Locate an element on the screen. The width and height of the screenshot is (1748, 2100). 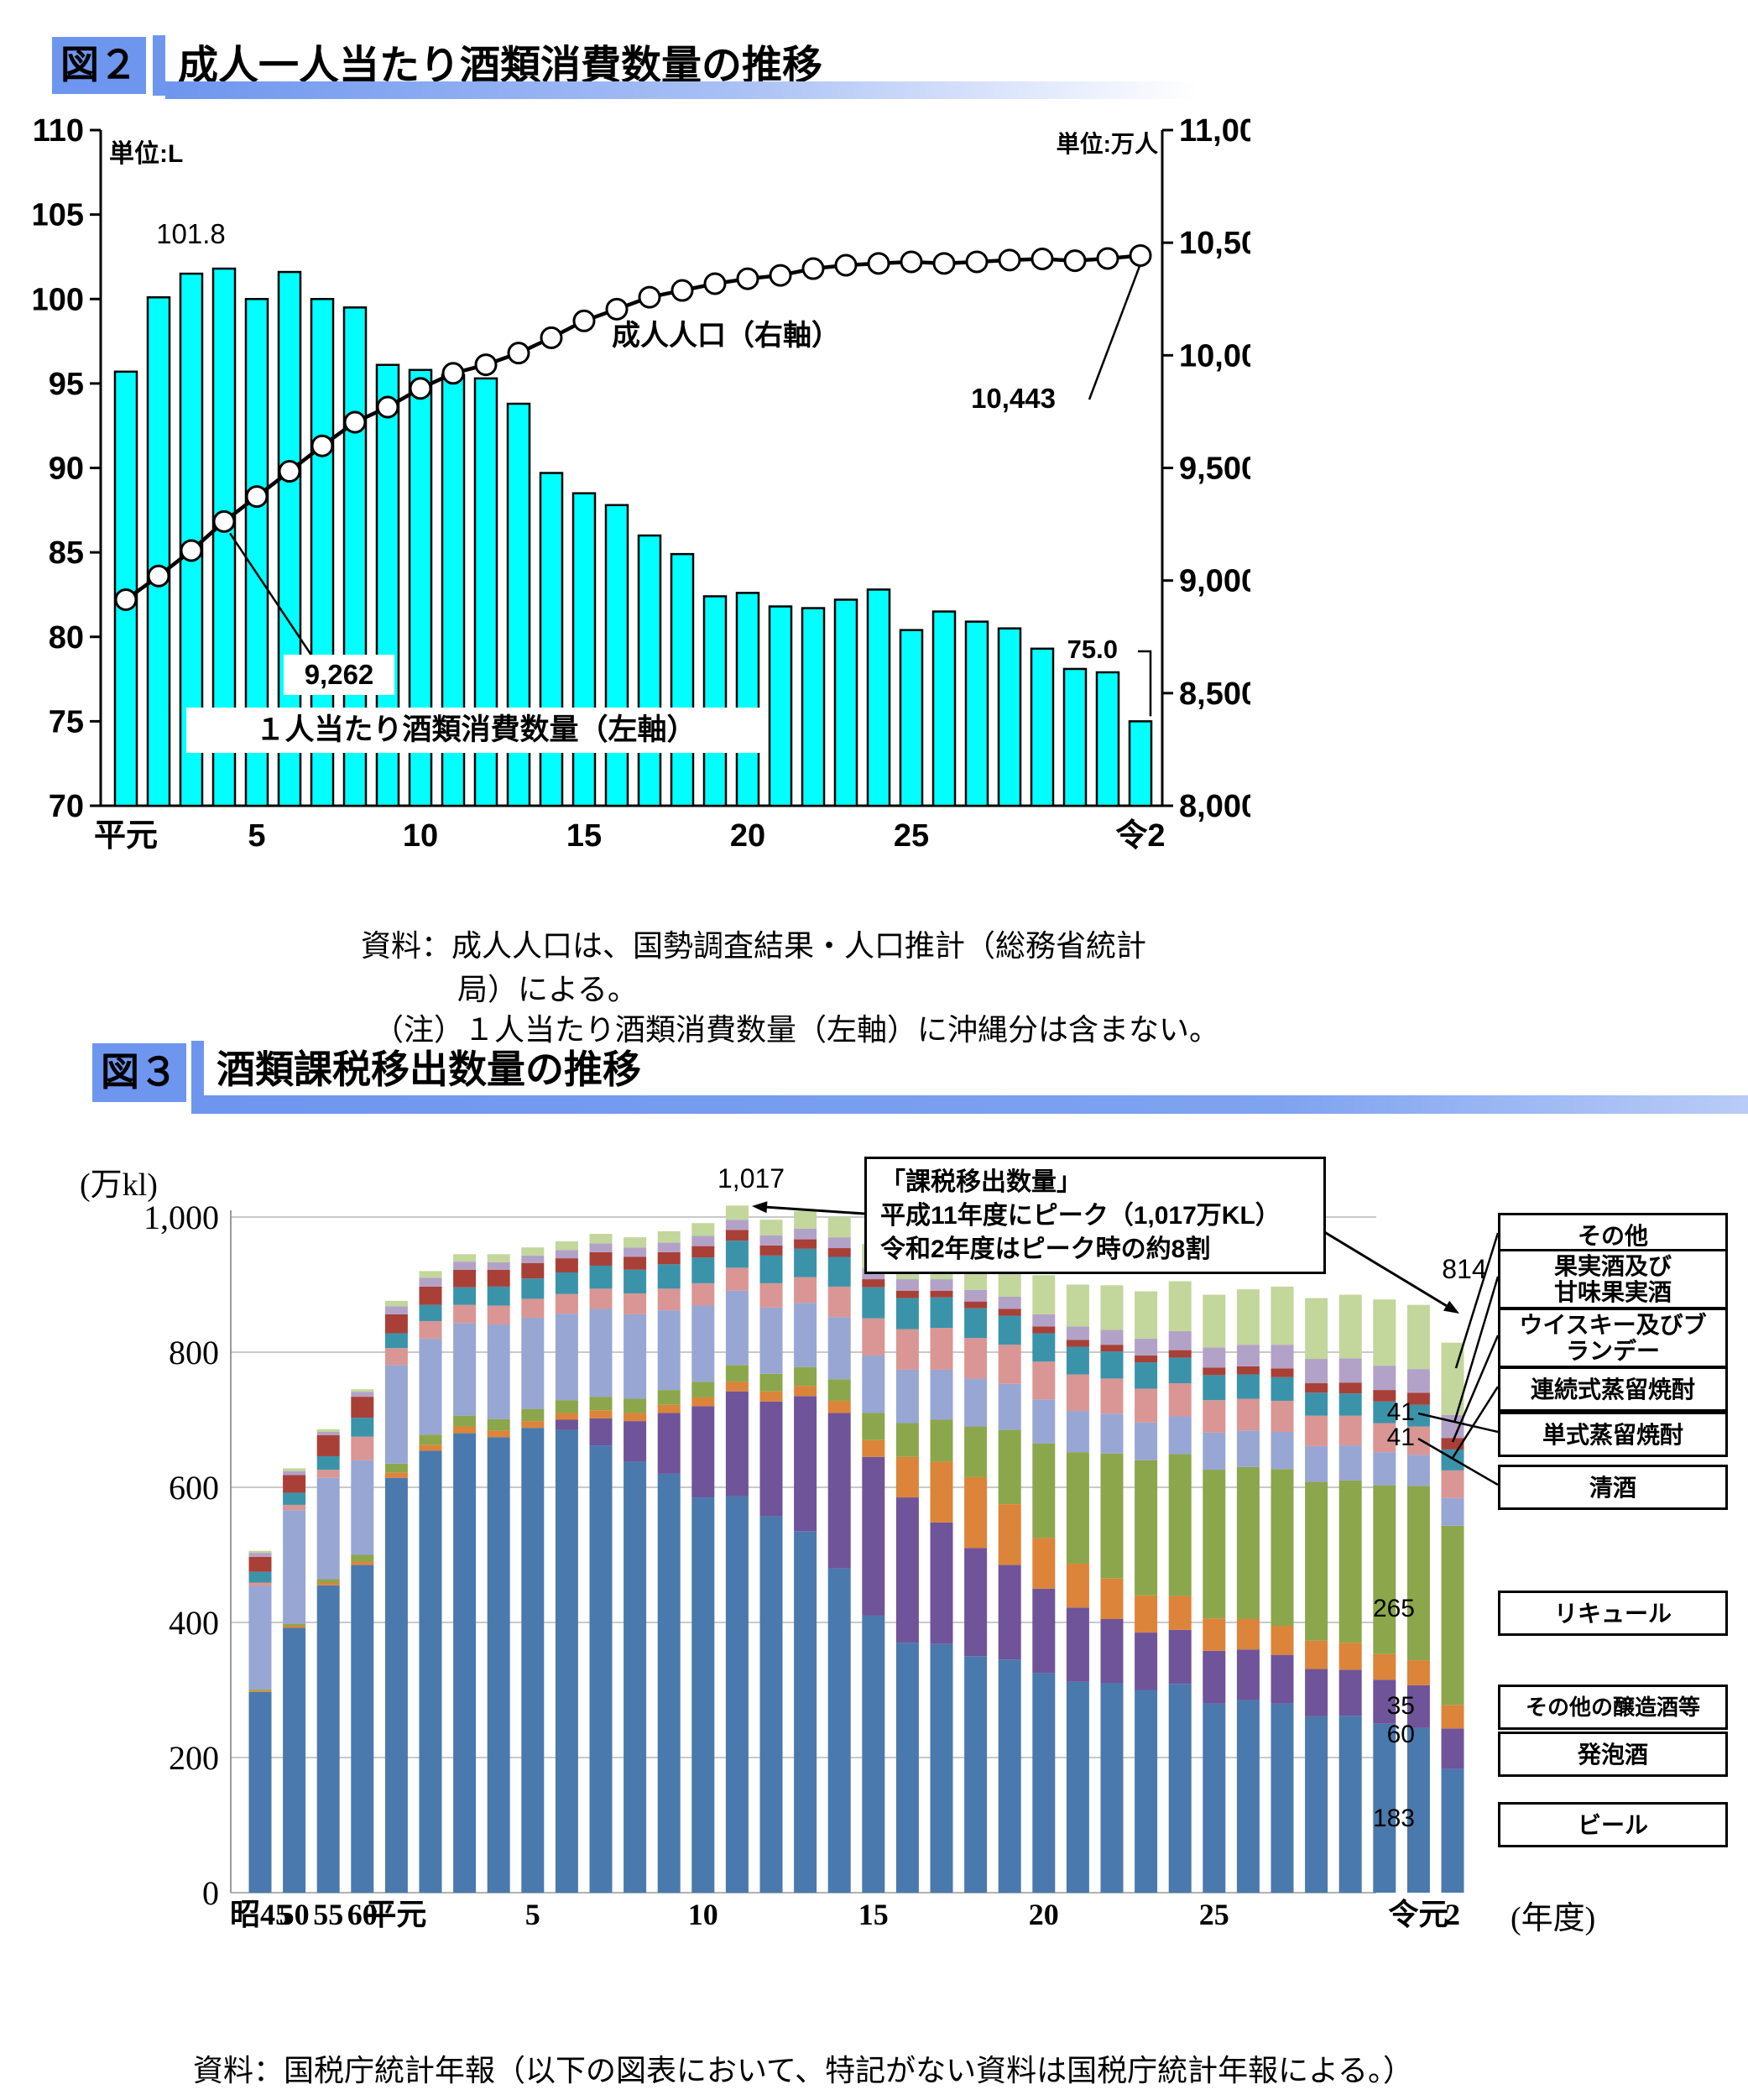
chart2-value-seishu: 41 is located at coordinates (1400, 1437).